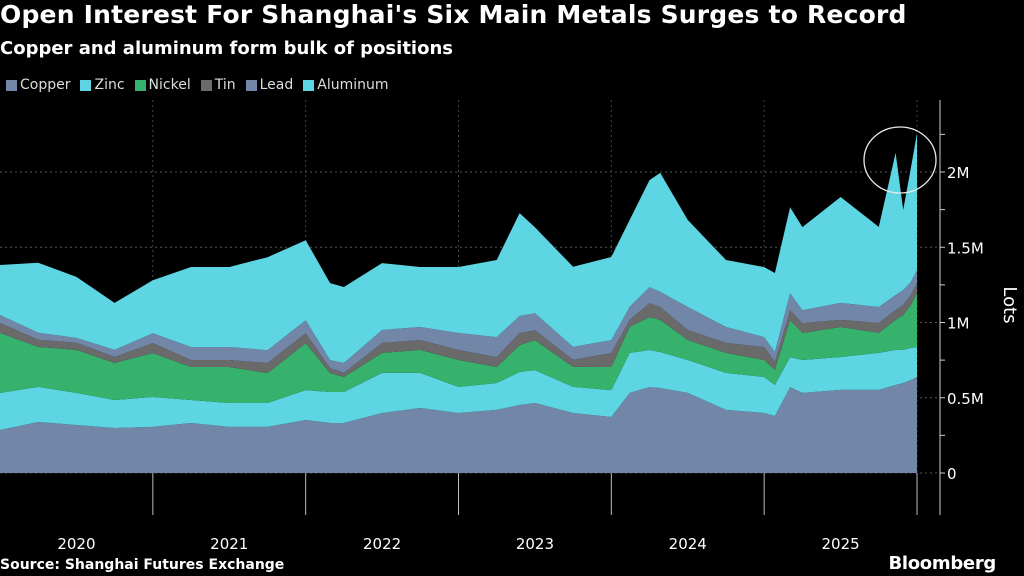 Image resolution: width=1024 pixels, height=576 pixels. What do you see at coordinates (45, 85) in the screenshot?
I see `legend-label: Copper` at bounding box center [45, 85].